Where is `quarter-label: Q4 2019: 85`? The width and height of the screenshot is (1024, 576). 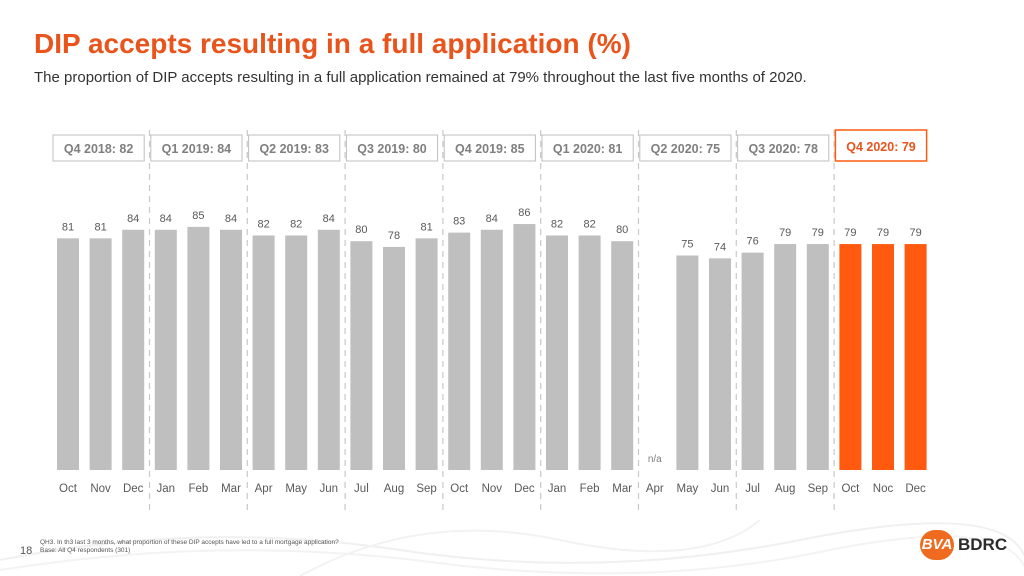 quarter-label: Q4 2019: 85 is located at coordinates (490, 149).